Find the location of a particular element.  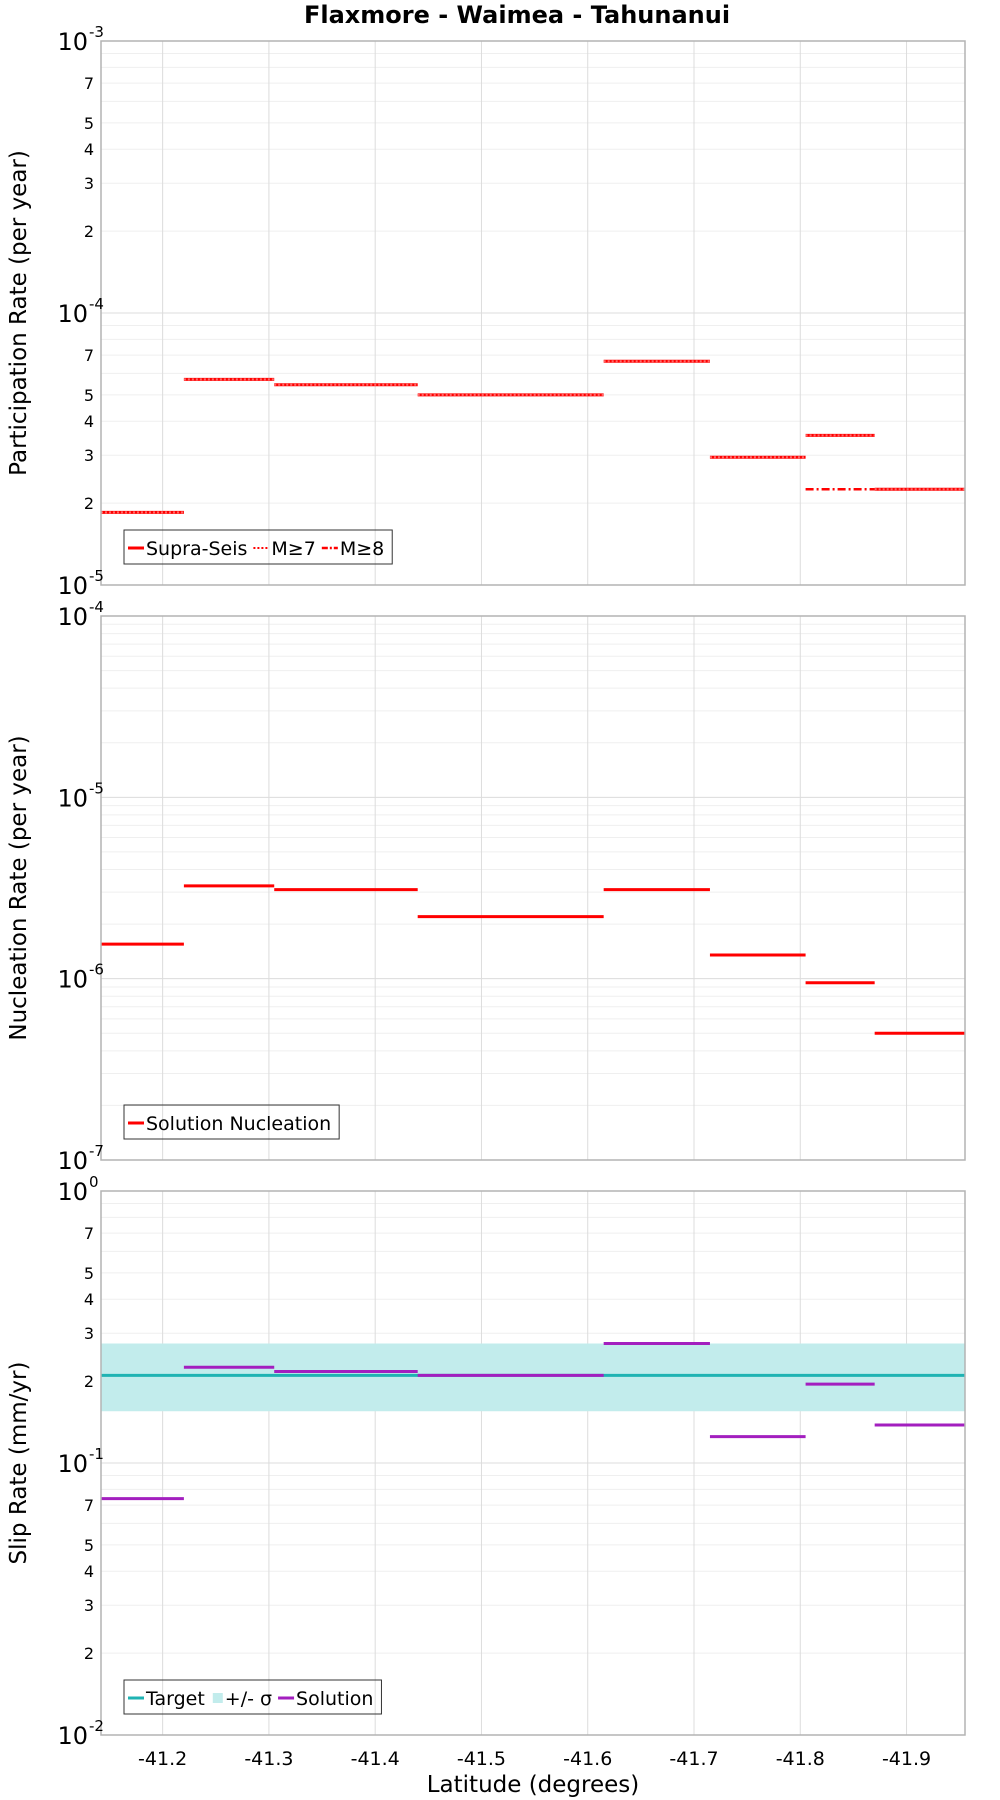

legend-label: +/- σ is located at coordinates (248, 1699).